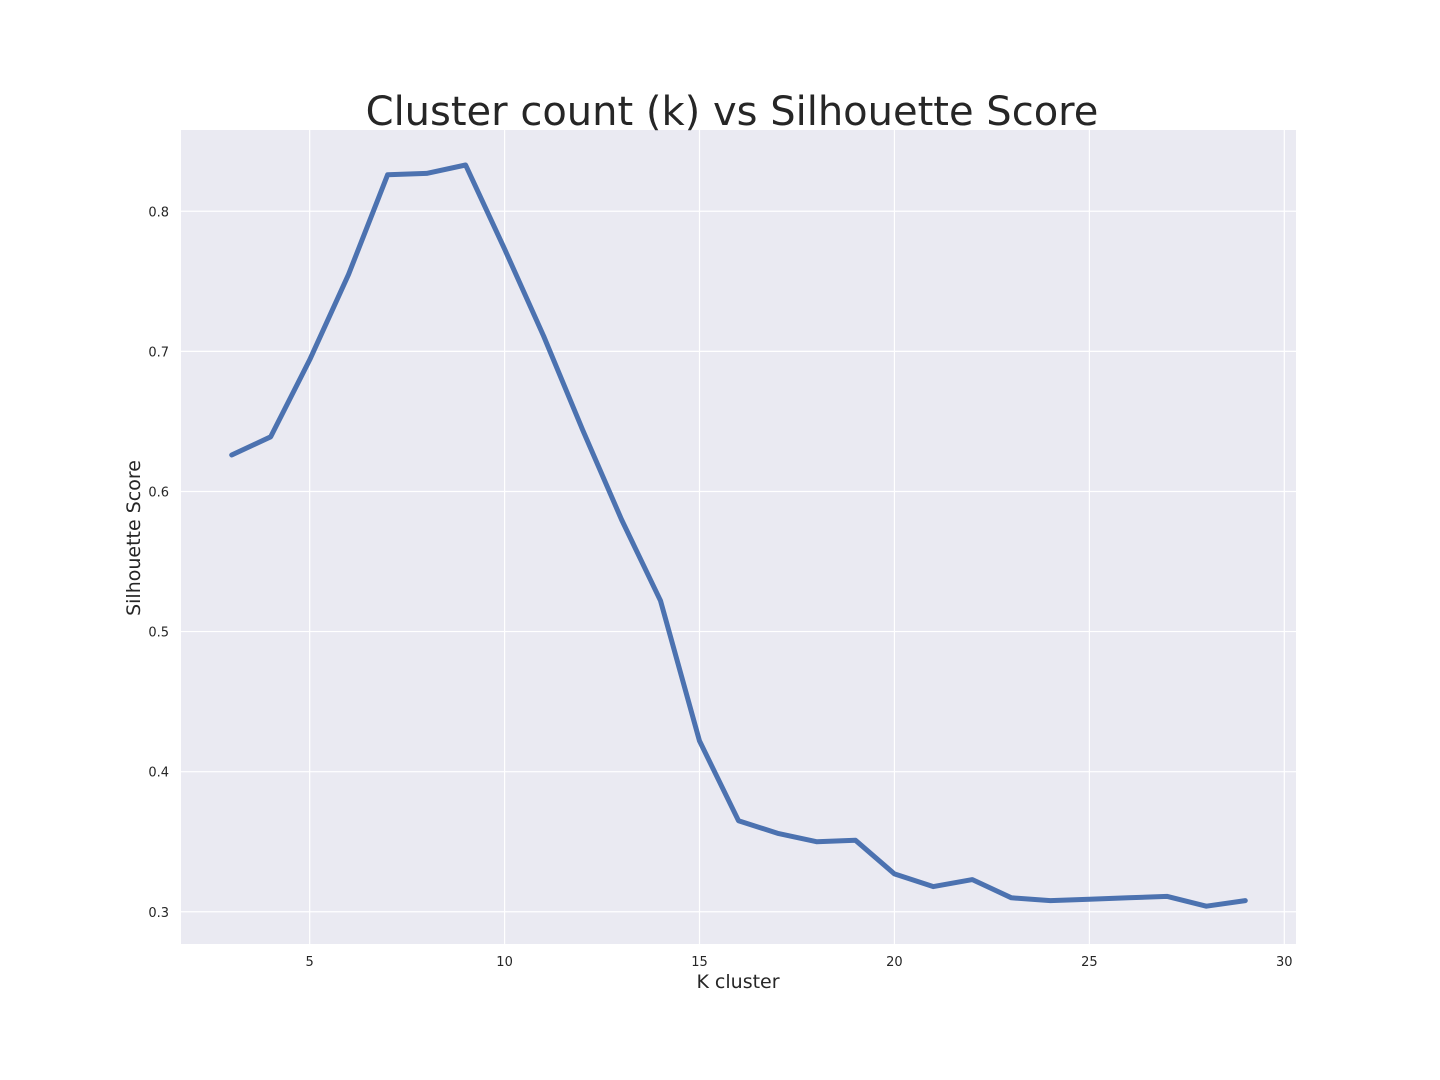 This screenshot has height=1080, width=1440. I want to click on chart-title: Cluster count (k) vs Silhouette Score, so click(732, 112).